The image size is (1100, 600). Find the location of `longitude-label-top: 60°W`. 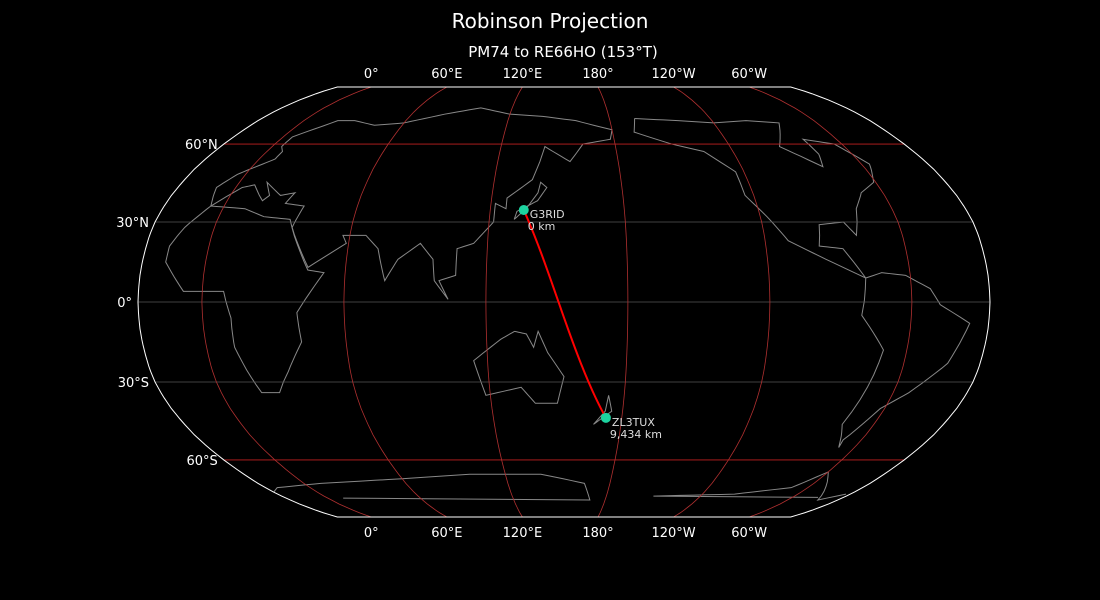

longitude-label-top: 60°W is located at coordinates (749, 74).